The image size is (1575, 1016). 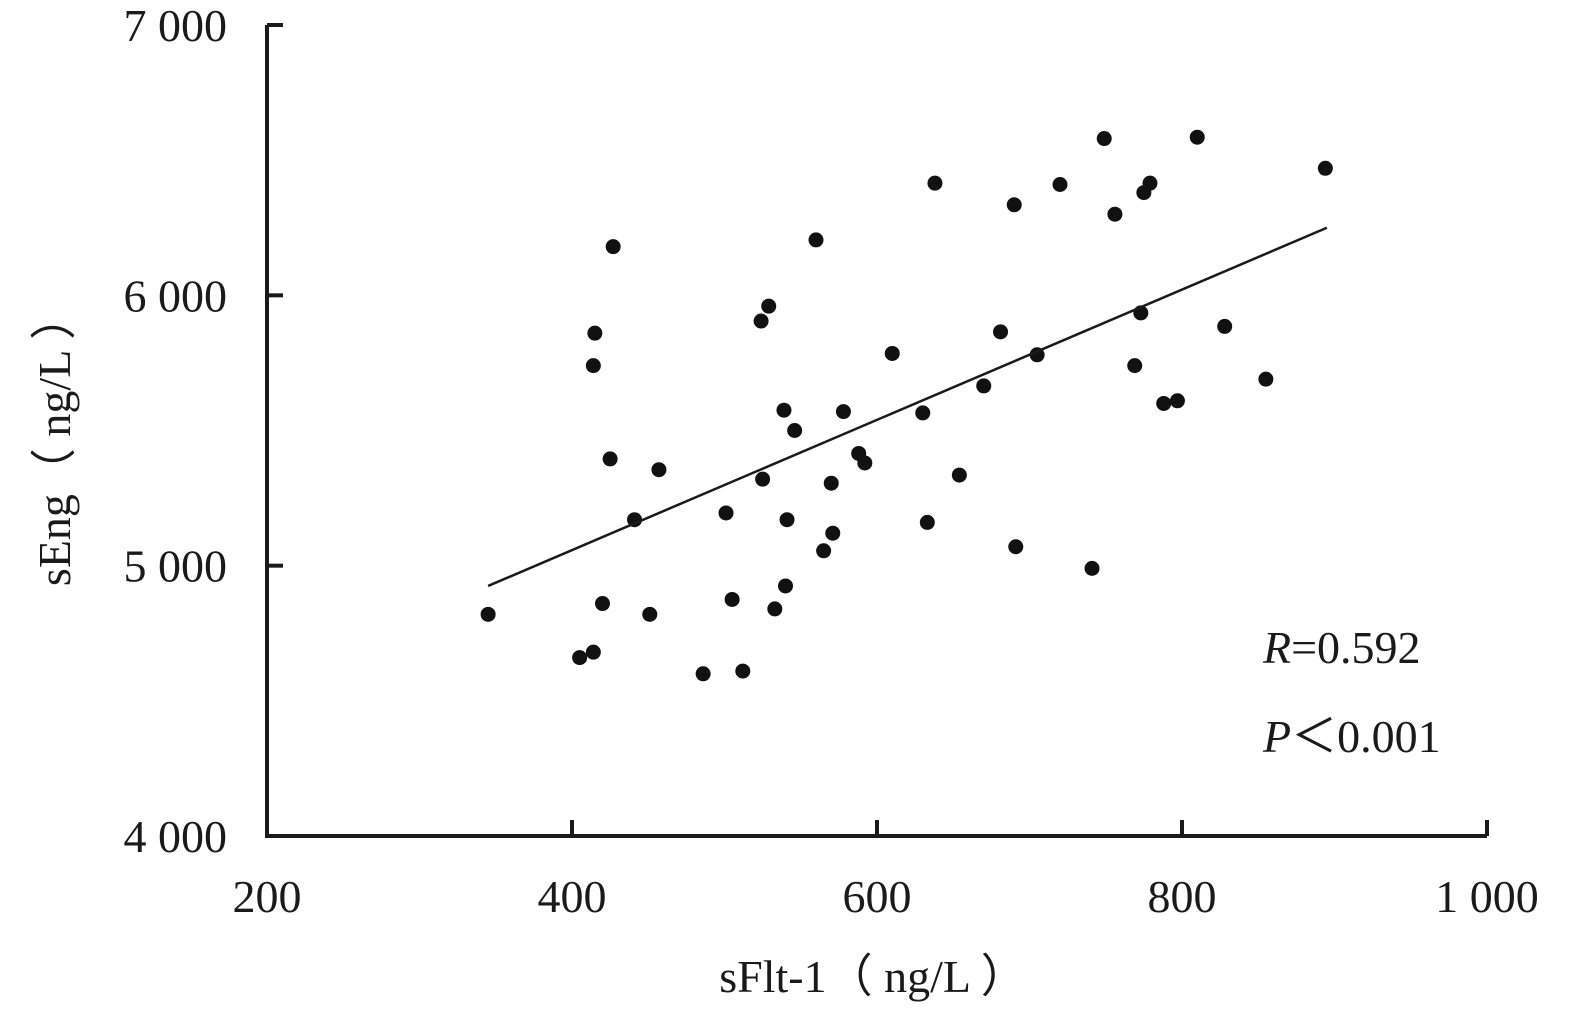 What do you see at coordinates (176, 566) in the screenshot?
I see `y-tick-label: 5 000` at bounding box center [176, 566].